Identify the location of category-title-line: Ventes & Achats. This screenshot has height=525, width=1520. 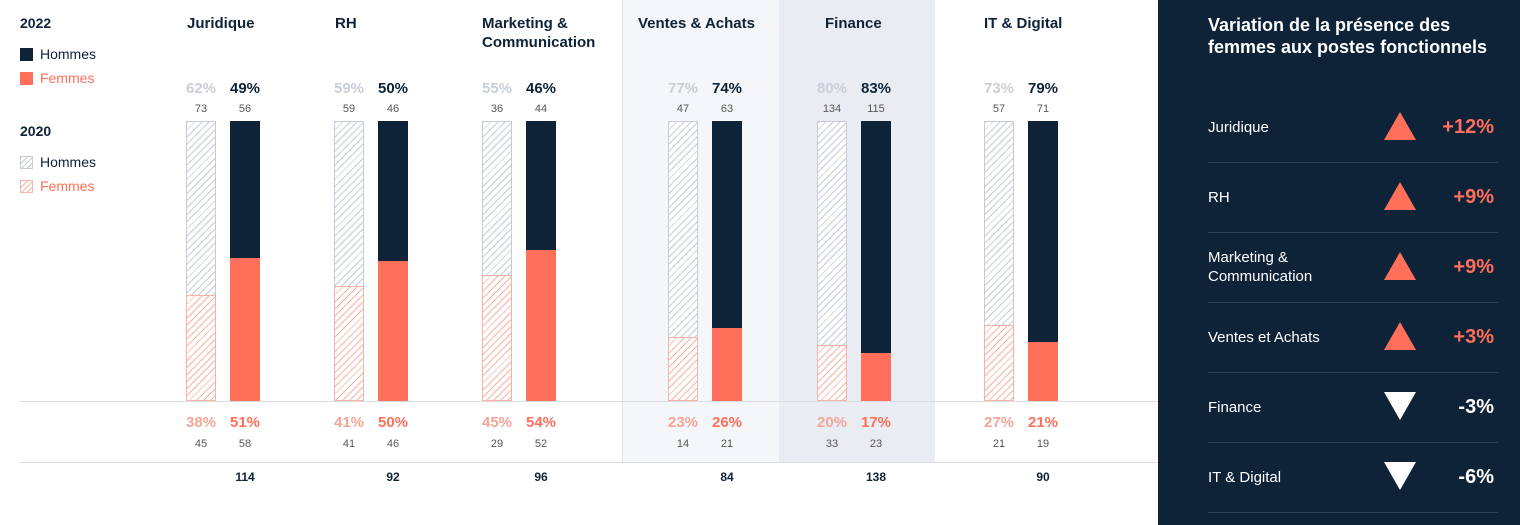
(696, 23).